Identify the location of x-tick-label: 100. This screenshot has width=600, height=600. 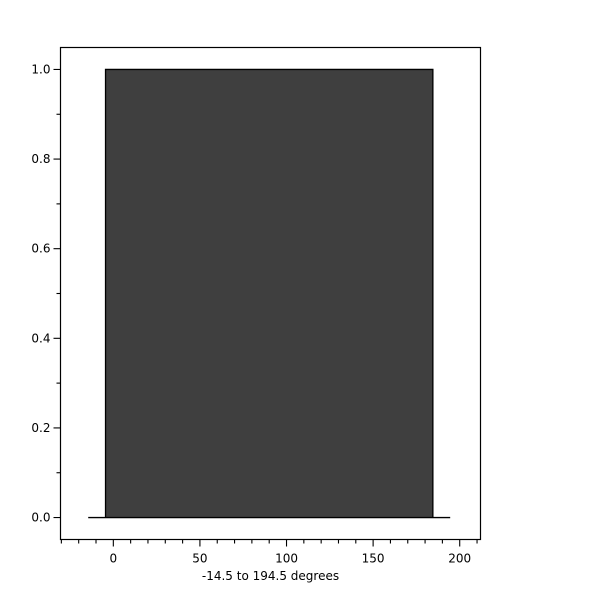
(286, 559).